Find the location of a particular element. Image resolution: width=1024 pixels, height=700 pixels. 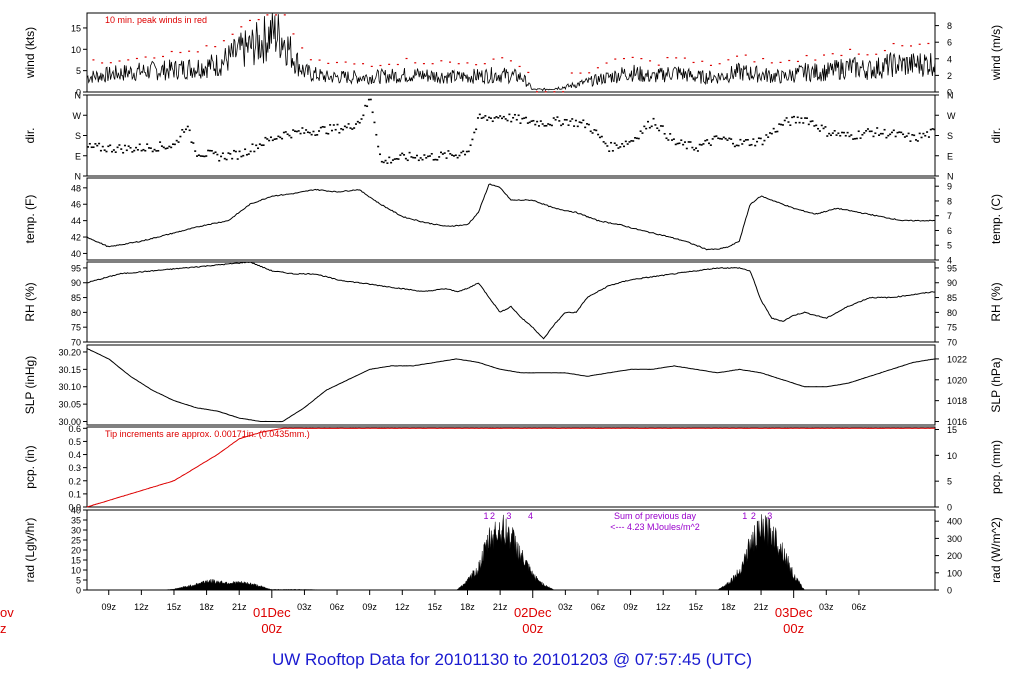

tick-label-left-temp: 42 is located at coordinates (76, 238).